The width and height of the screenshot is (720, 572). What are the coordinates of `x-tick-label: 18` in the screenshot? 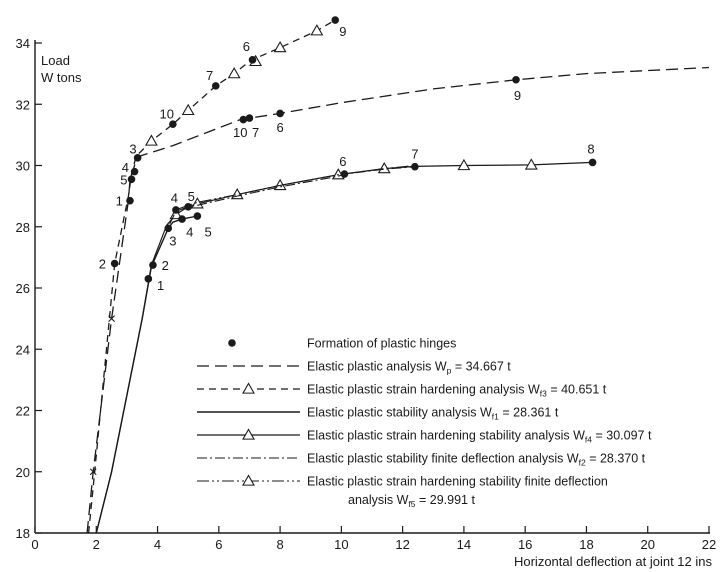 It's located at (586, 544).